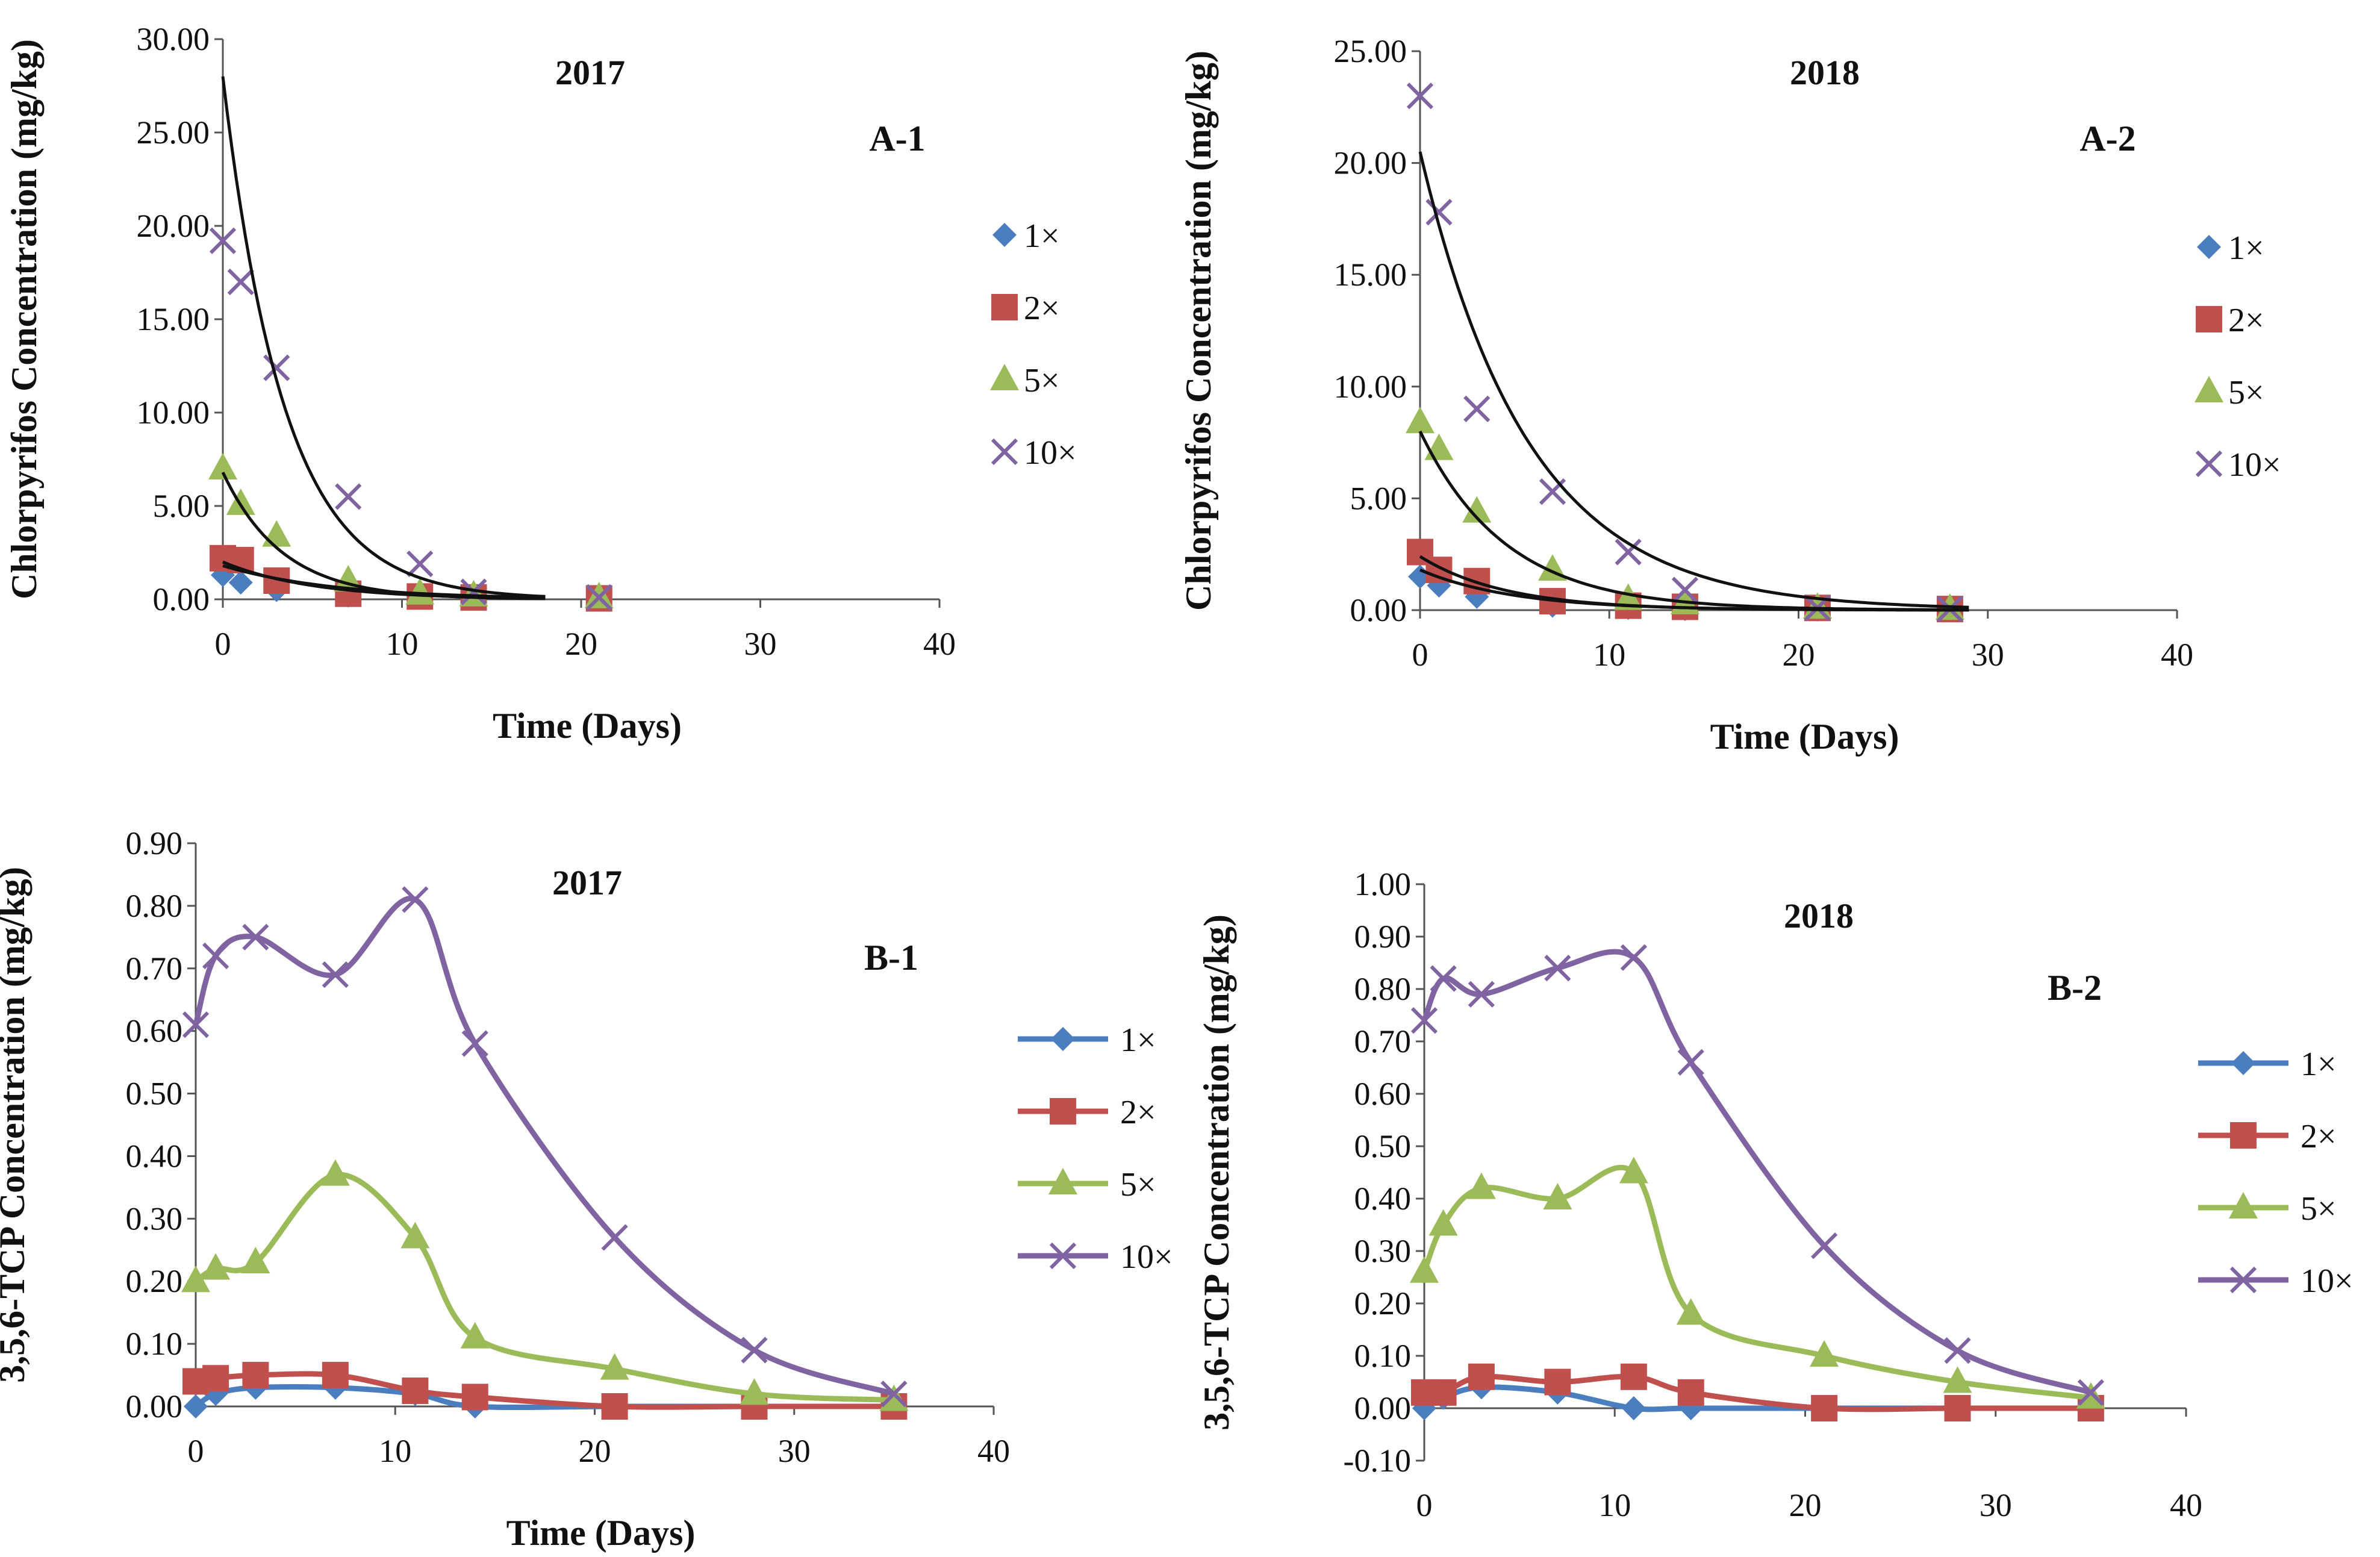 The image size is (2380, 1557). Describe the element at coordinates (1370, 275) in the screenshot. I see `y-tick-label: 15.00` at that location.